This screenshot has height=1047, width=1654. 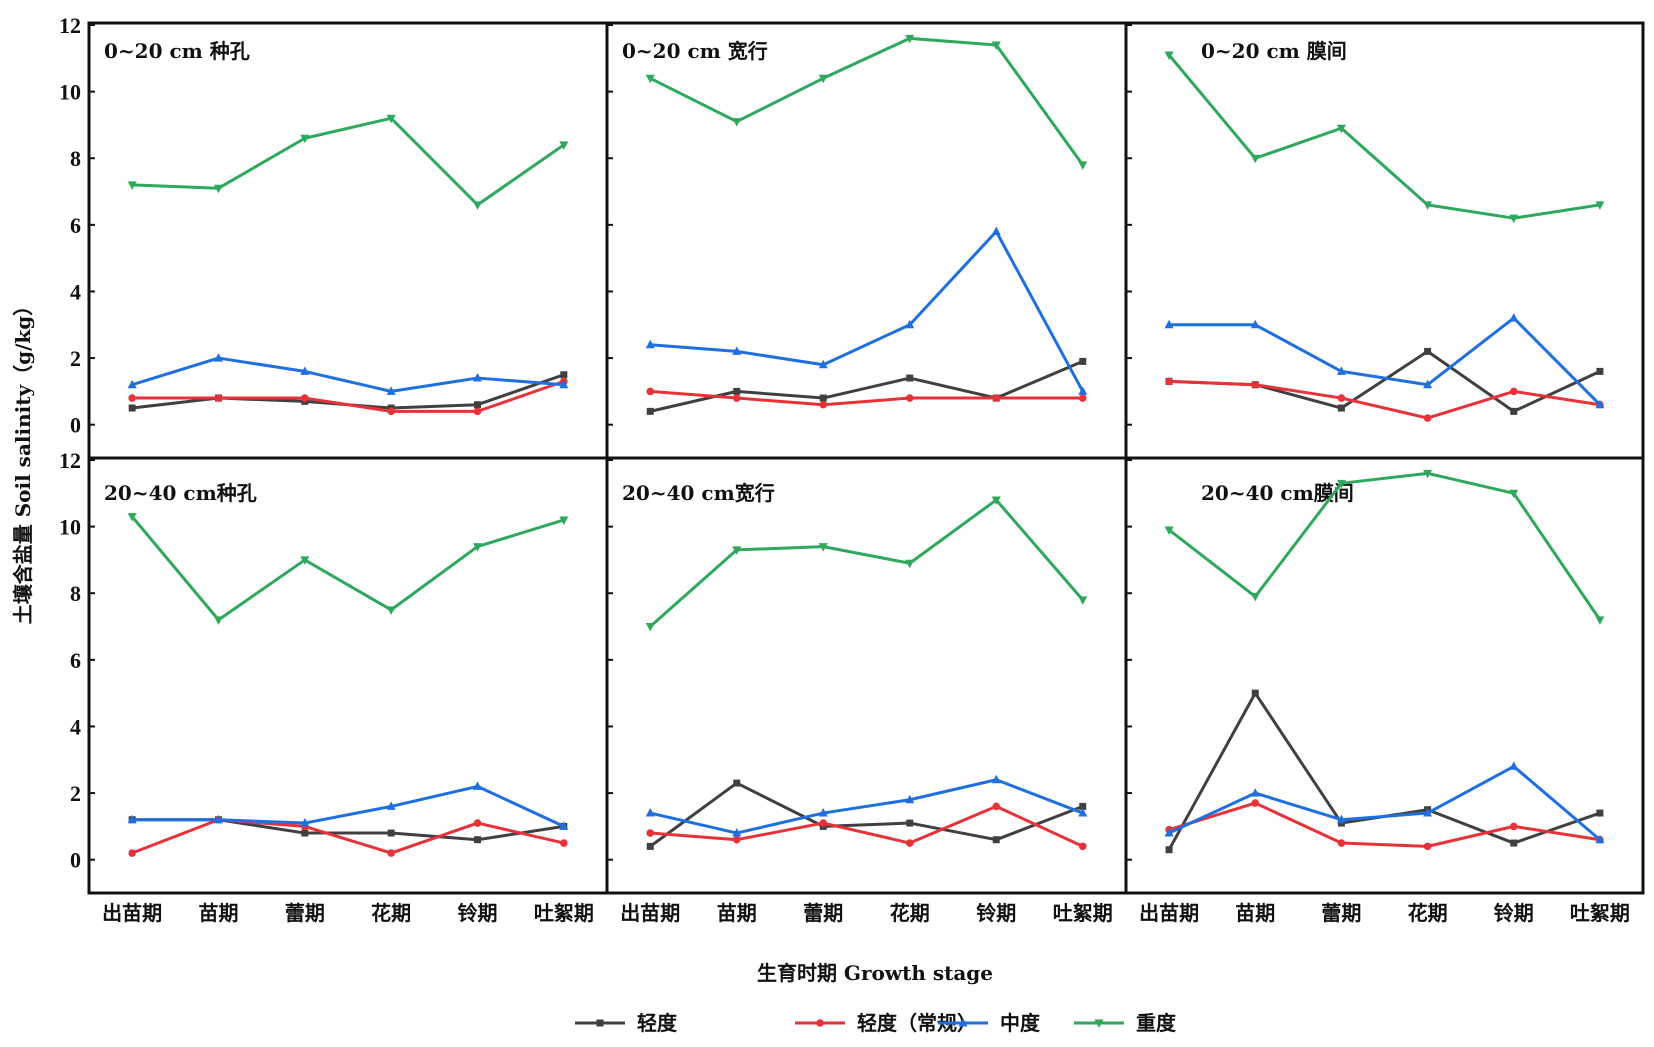 I want to click on panel-5: 出苗期 苗期 蕾期 花期 铃期 吐絮期 20~40 cm宽行, so click(x=866, y=690).